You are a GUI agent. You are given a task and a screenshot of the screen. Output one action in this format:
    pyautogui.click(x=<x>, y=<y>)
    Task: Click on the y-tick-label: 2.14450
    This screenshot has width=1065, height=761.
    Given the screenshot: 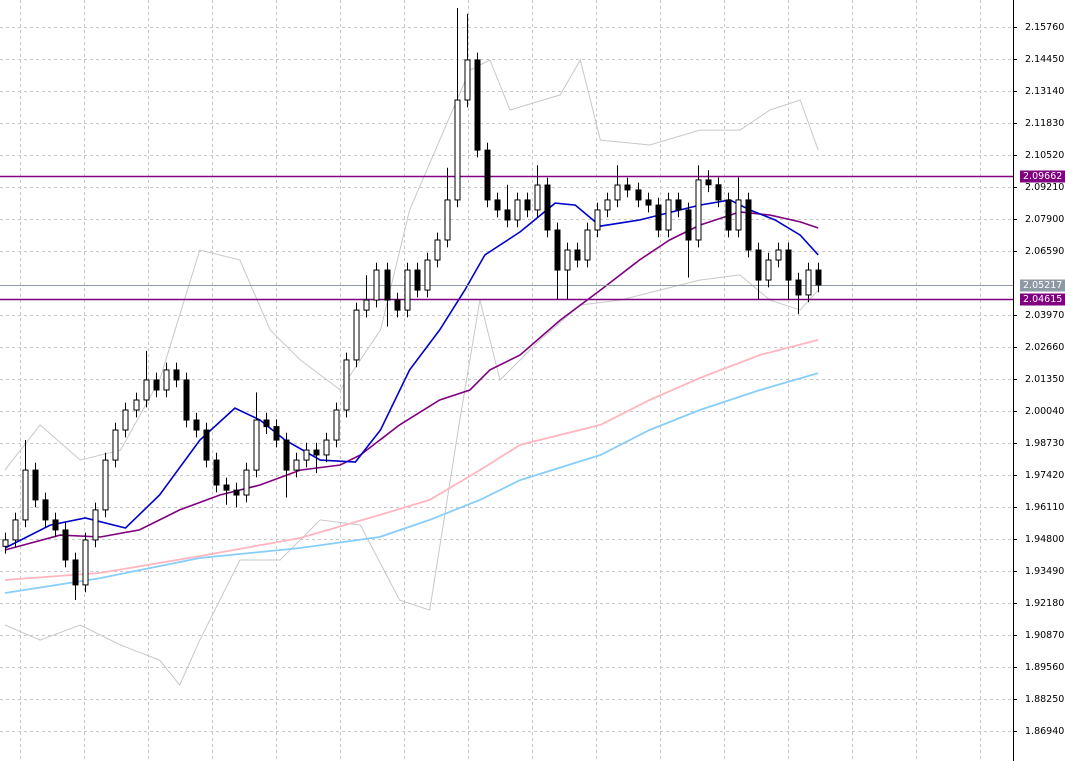 What is the action you would take?
    pyautogui.click(x=1044, y=59)
    